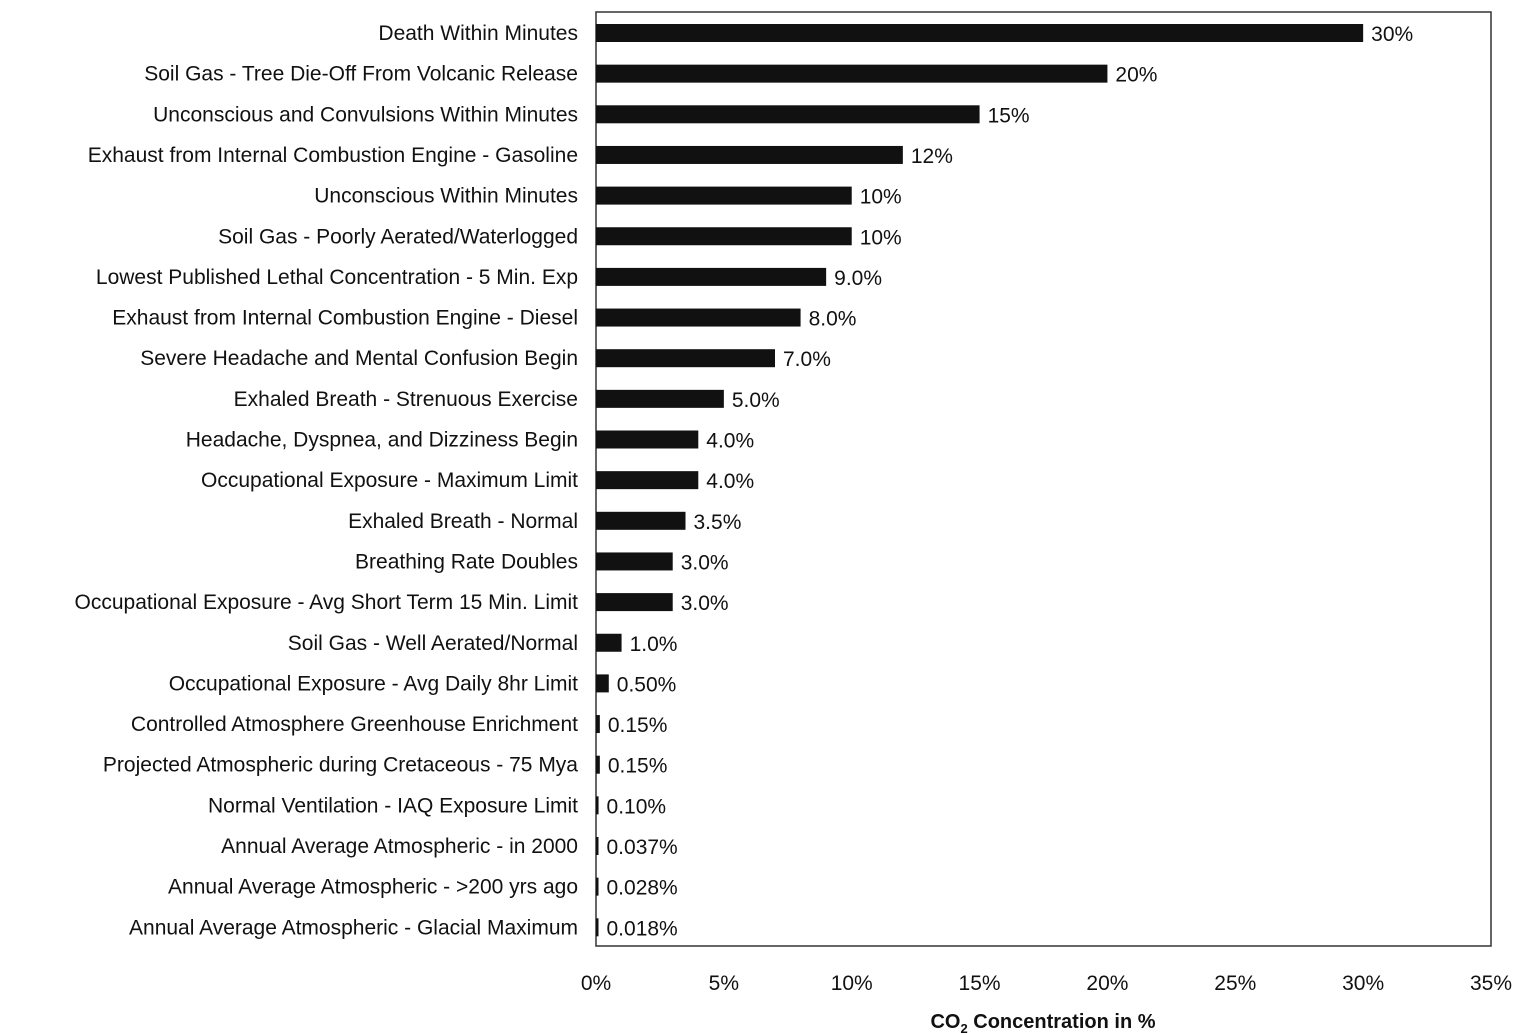 The height and width of the screenshot is (1035, 1519). Describe the element at coordinates (858, 278) in the screenshot. I see `value-label: 9.0%` at that location.